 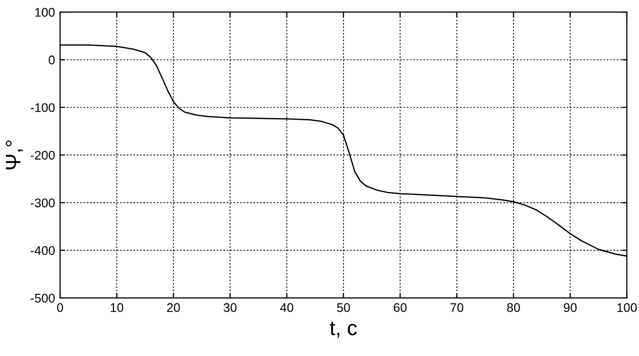 I want to click on x-tick-label: 70, so click(x=457, y=307).